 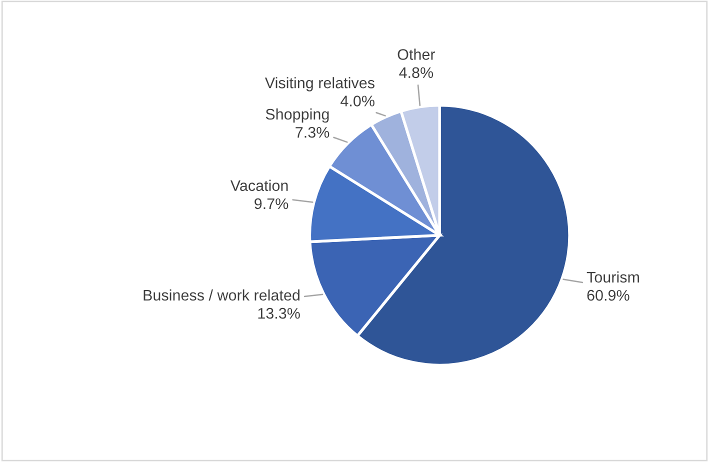 I want to click on slice-label: Other, so click(x=417, y=54).